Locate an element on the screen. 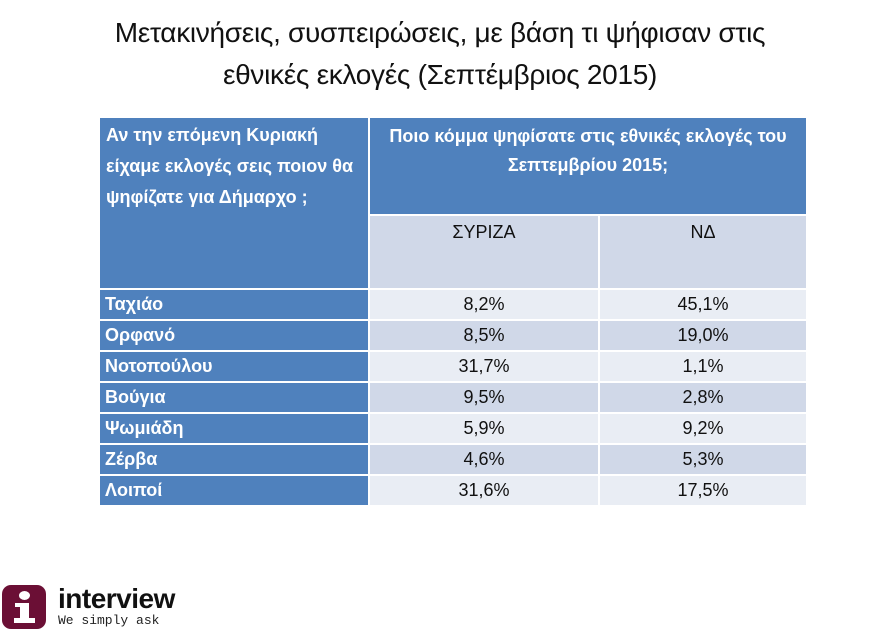  cell-value: 31,6% is located at coordinates (484, 490).